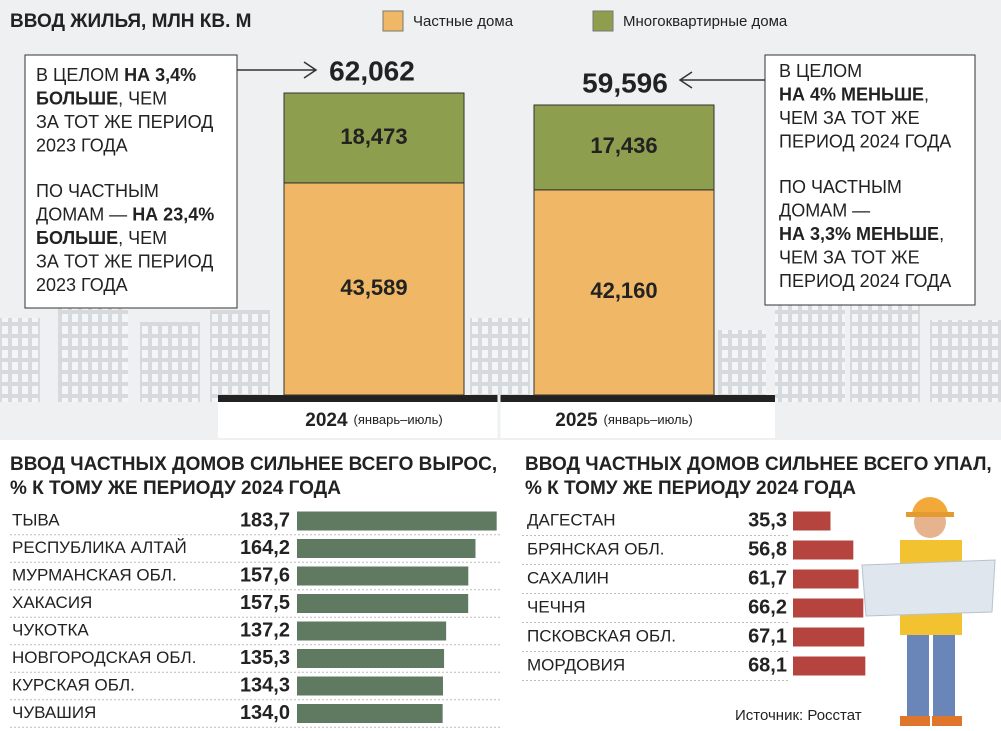 The height and width of the screenshot is (731, 1001). Describe the element at coordinates (265, 548) in the screenshot. I see `value-label: 164,2` at that location.